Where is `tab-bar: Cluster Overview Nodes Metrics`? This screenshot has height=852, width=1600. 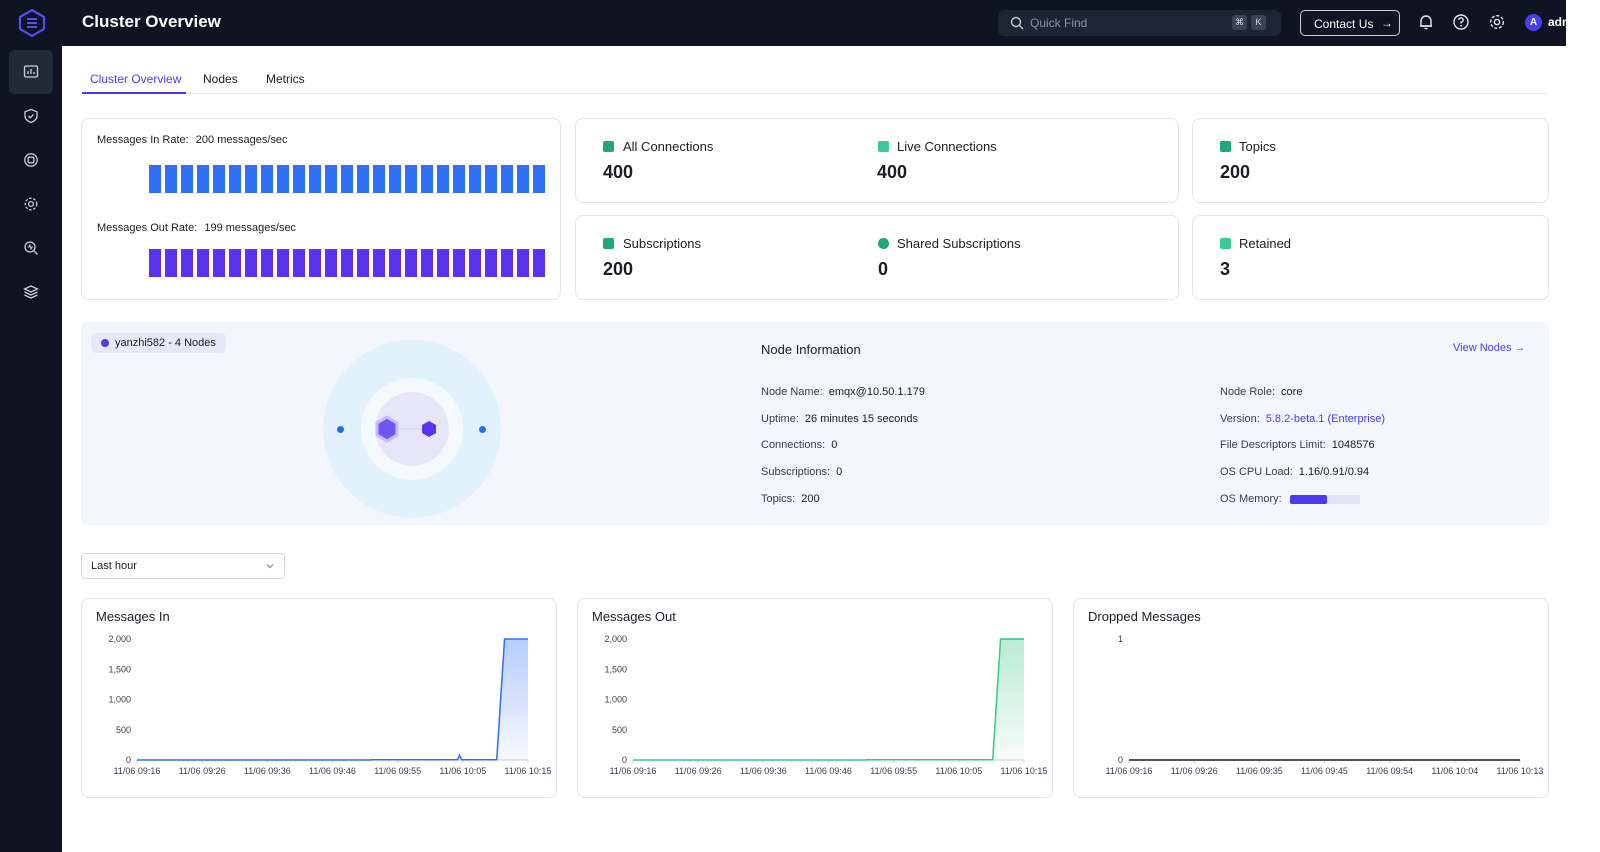
tab-bar: Cluster Overview Nodes Metrics is located at coordinates (815, 82).